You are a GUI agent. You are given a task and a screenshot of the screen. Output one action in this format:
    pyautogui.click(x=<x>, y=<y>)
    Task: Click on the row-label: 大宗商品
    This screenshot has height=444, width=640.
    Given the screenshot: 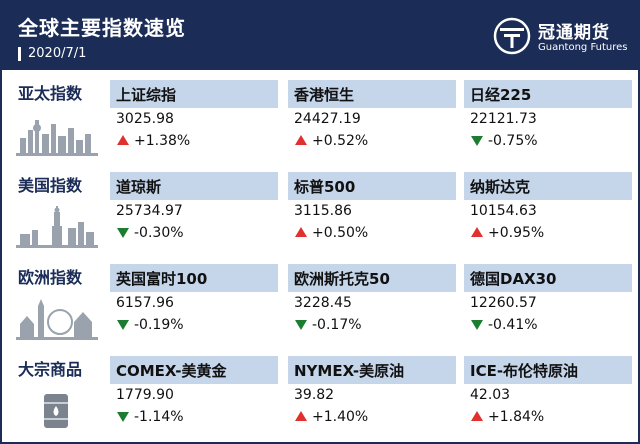 What is the action you would take?
    pyautogui.click(x=50, y=369)
    